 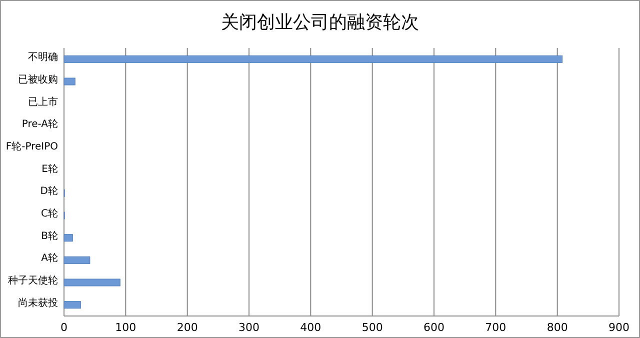 What do you see at coordinates (495, 327) in the screenshot?
I see `x-tick-label: 700` at bounding box center [495, 327].